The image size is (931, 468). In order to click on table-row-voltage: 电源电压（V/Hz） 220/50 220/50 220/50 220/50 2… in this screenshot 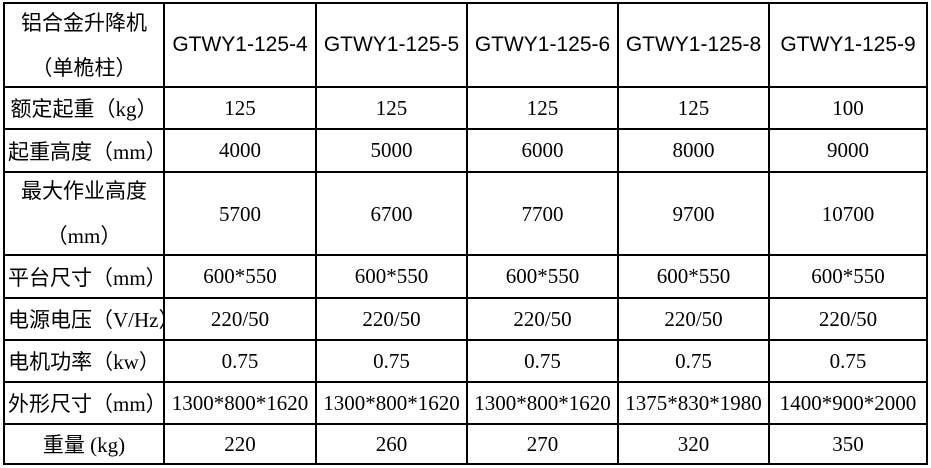, I will do `click(465, 319)`.